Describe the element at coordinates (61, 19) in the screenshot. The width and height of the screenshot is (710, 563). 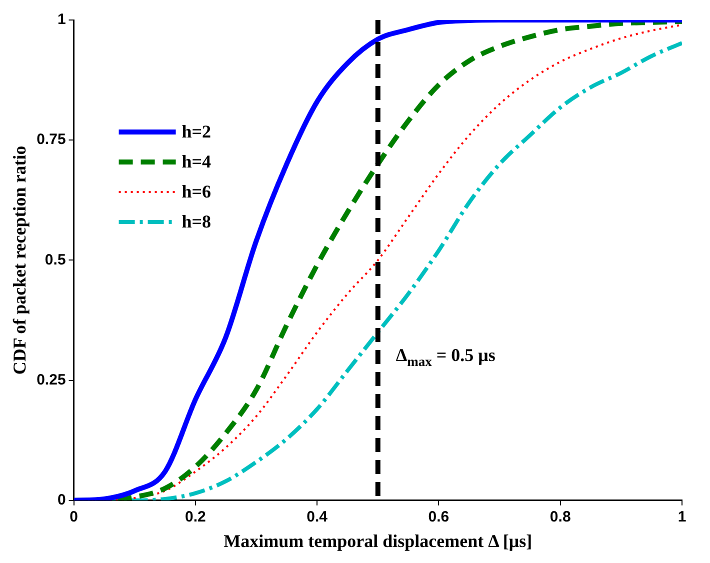
I see `y-tick-label: 1` at that location.